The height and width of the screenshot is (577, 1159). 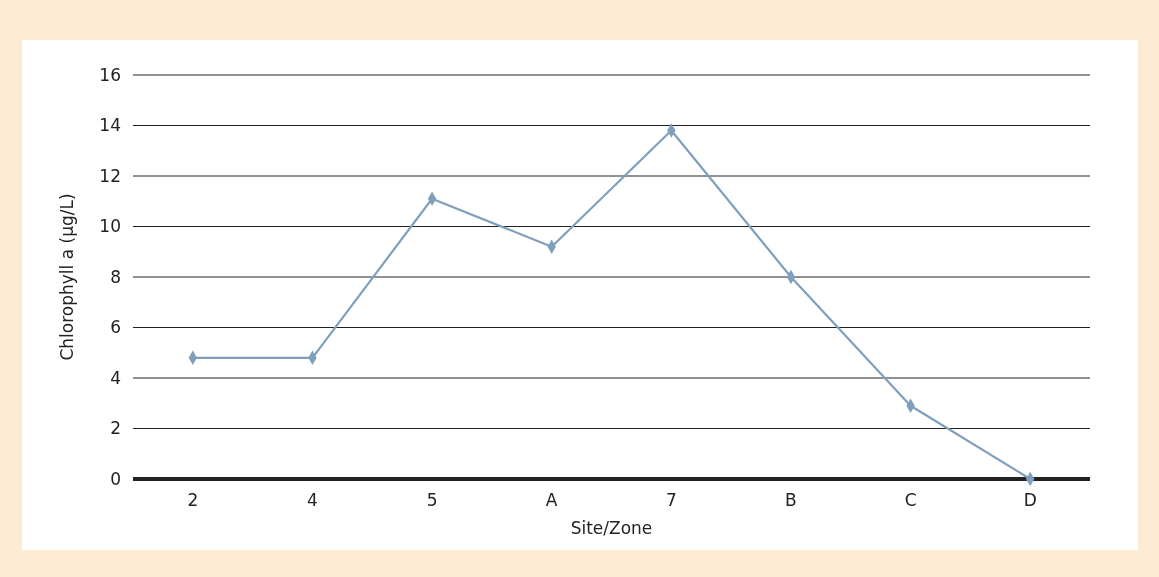 I want to click on x-tick-label: 2, so click(x=193, y=500).